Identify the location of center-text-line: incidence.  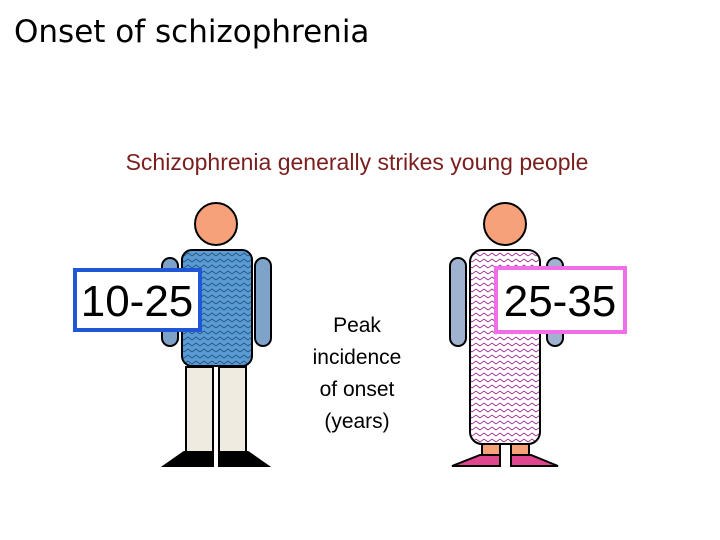
(357, 357).